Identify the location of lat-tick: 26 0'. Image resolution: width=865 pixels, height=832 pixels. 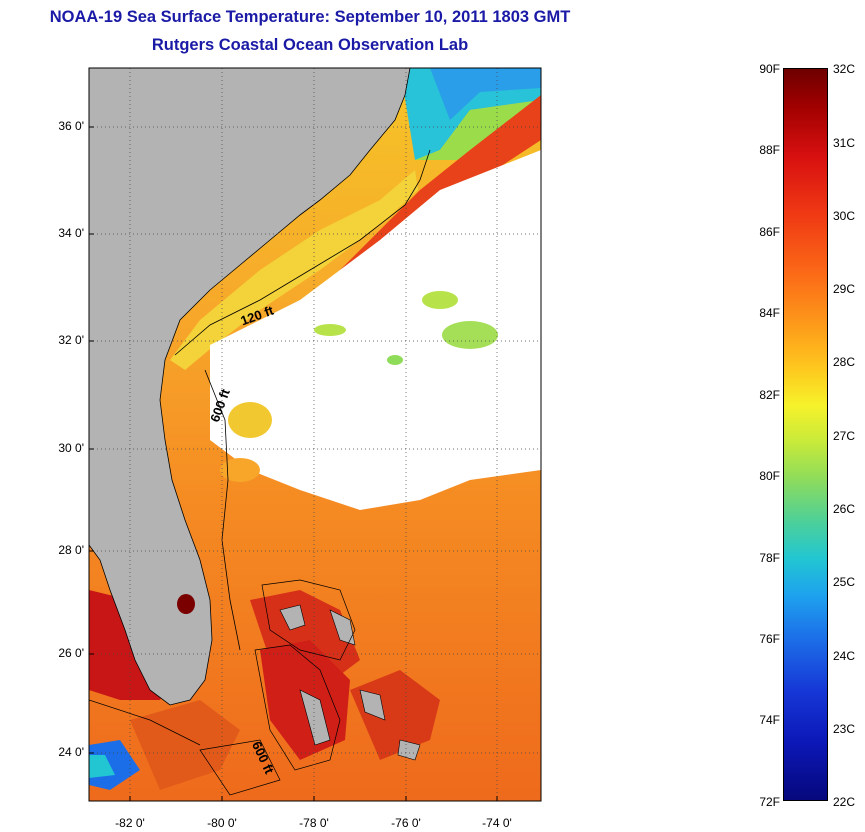
(71, 653).